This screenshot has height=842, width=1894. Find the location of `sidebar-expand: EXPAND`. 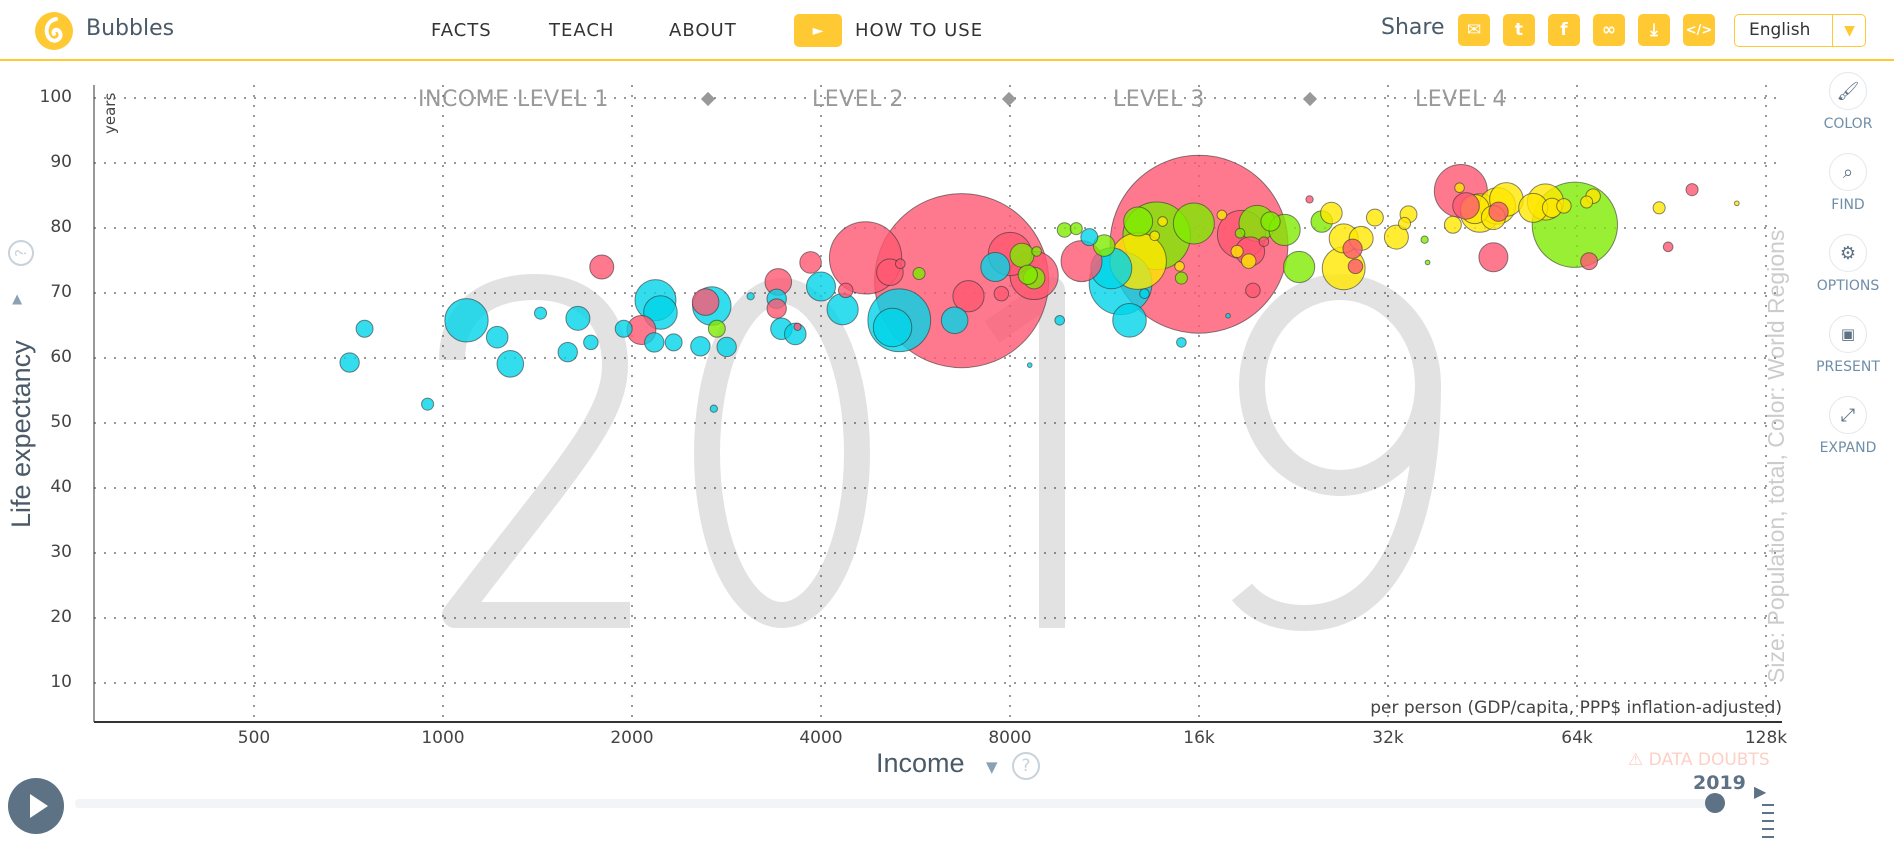

sidebar-expand: EXPAND is located at coordinates (1848, 448).